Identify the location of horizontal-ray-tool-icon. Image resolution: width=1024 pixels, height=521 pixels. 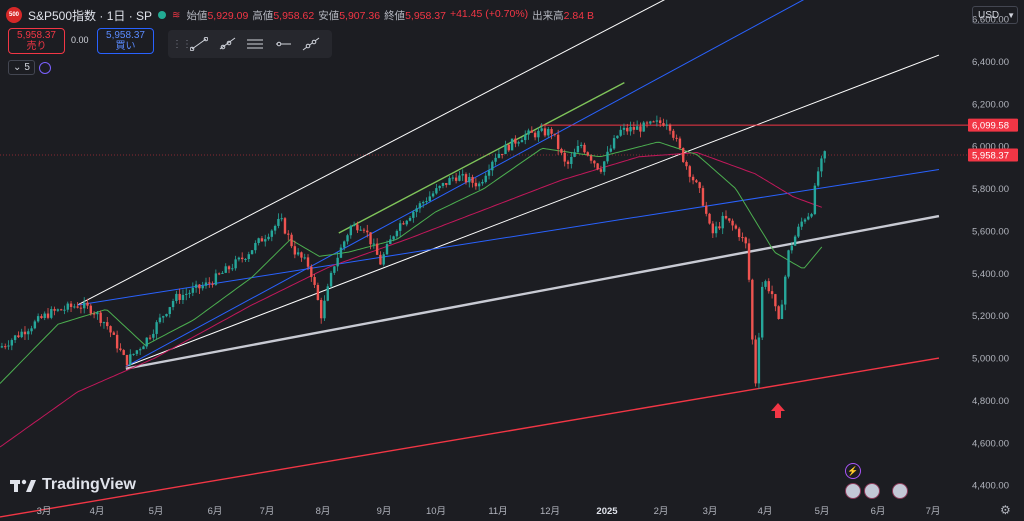
(283, 44).